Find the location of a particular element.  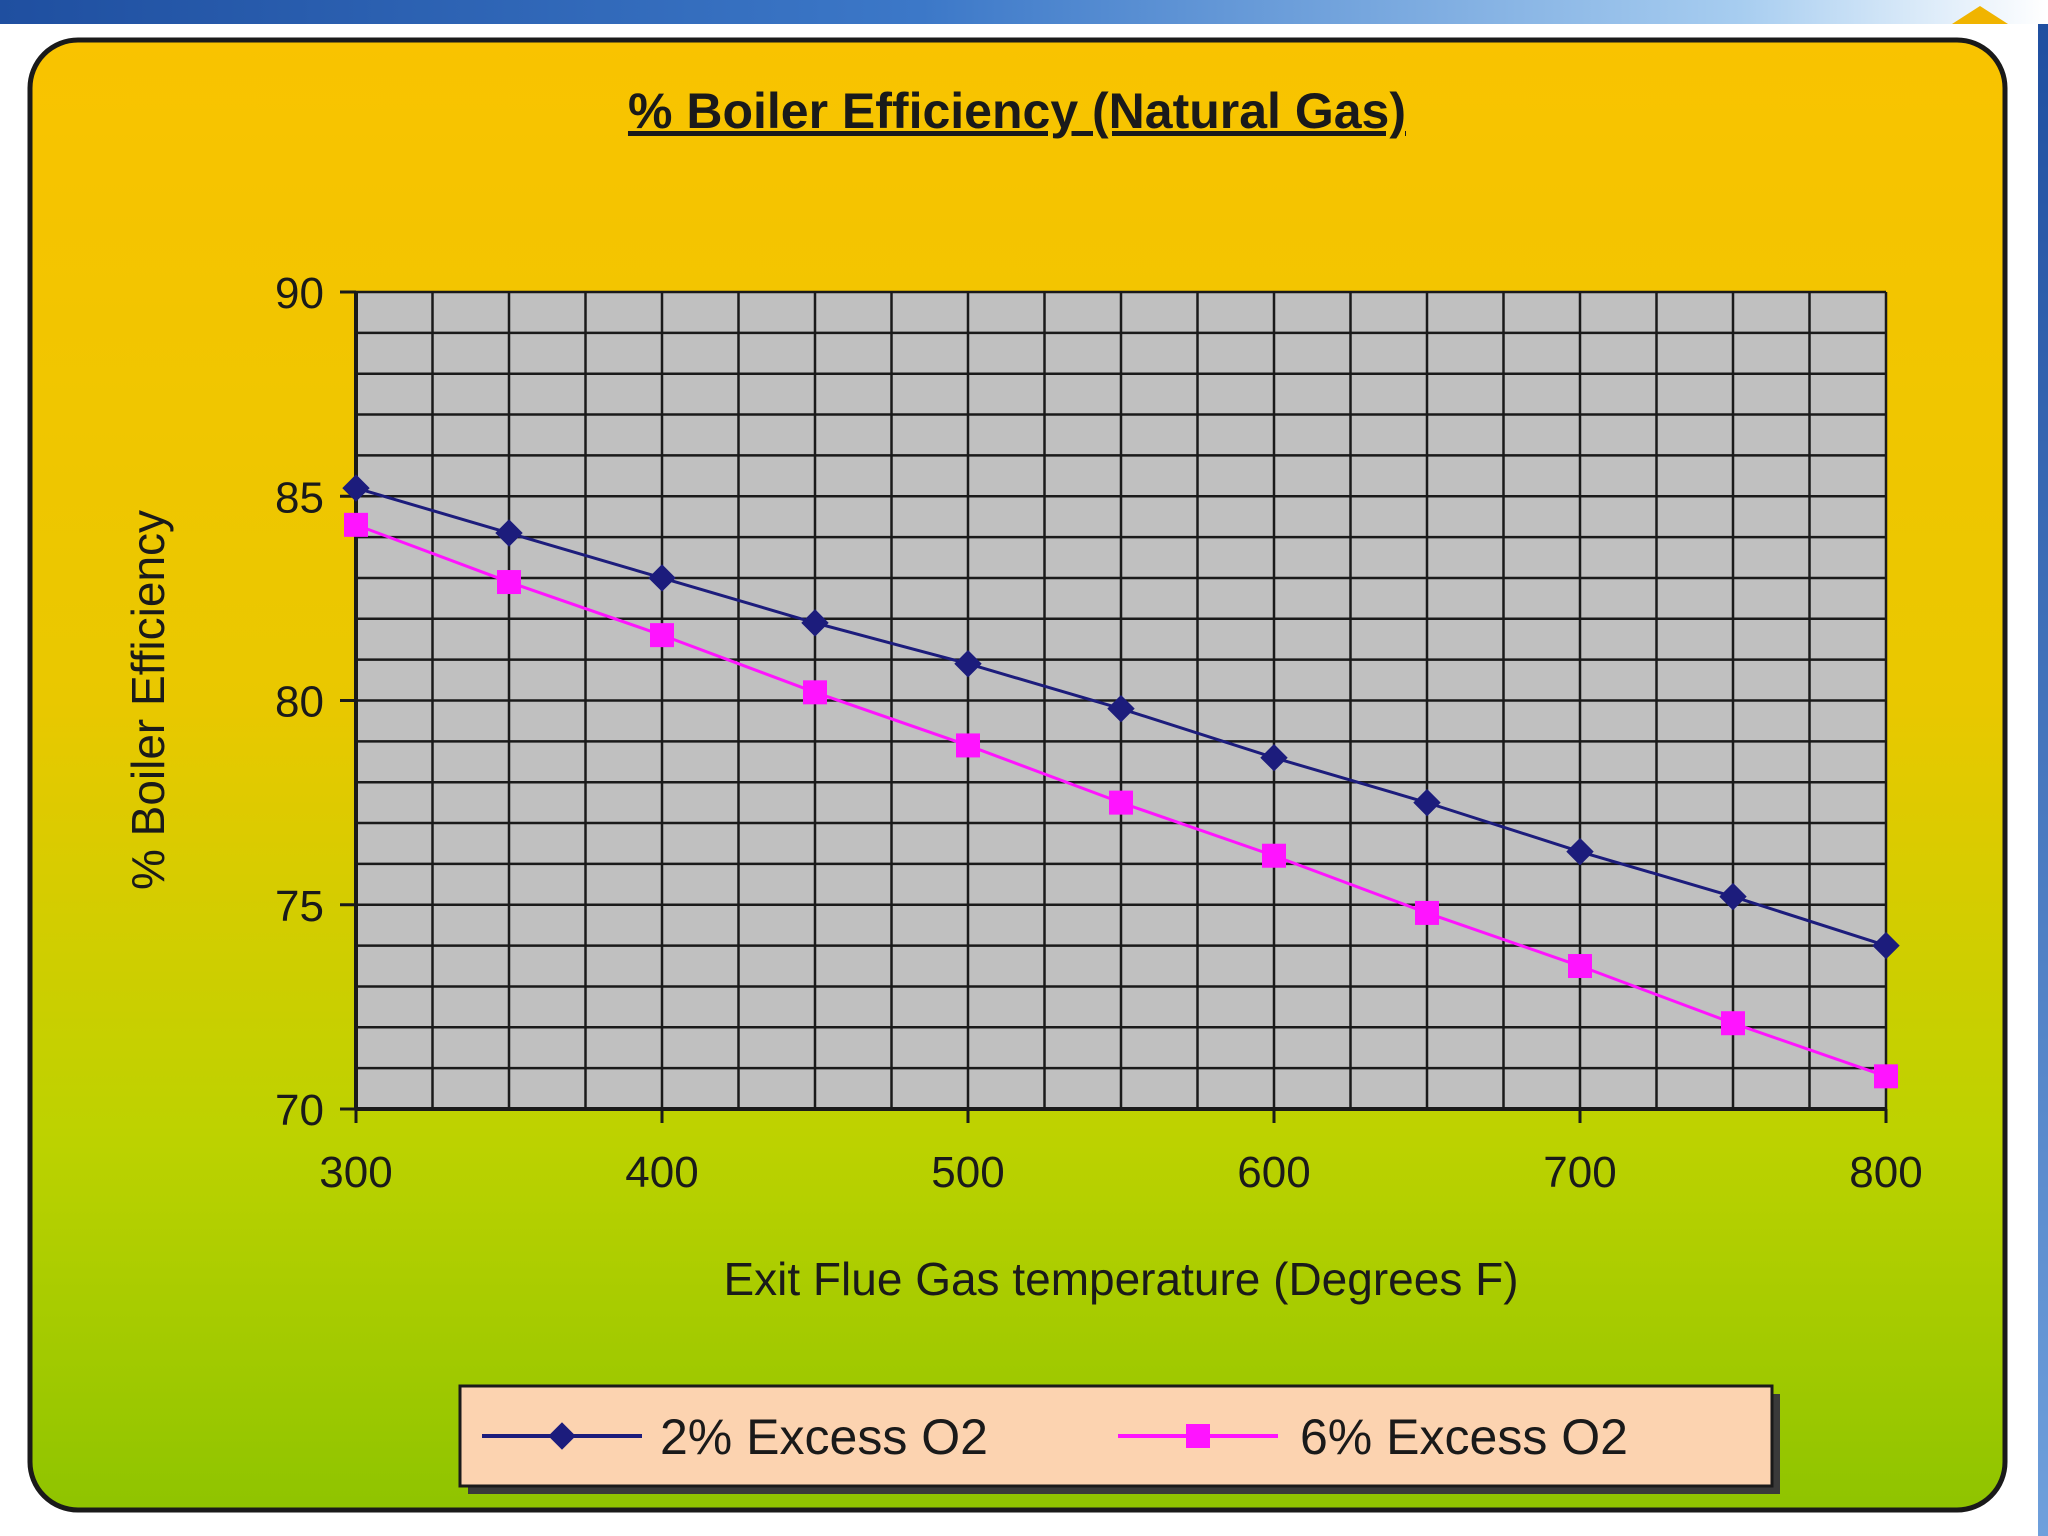

x-tick-label: 700 is located at coordinates (1579, 1172).